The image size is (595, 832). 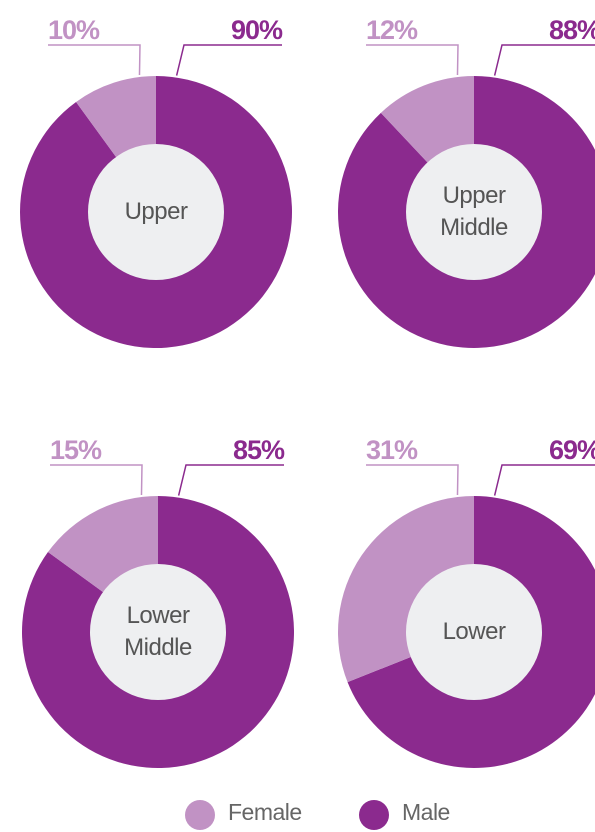 I want to click on value-label: 10%, so click(x=74, y=30).